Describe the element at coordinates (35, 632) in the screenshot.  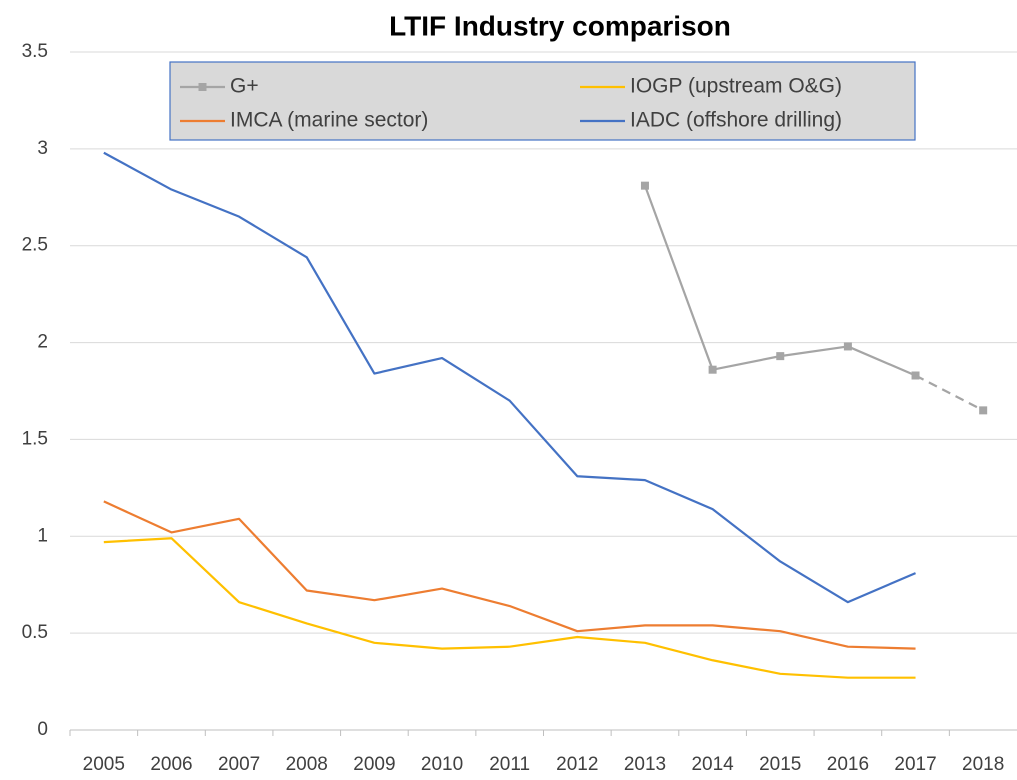
I see `y-tick-label: 0.5` at that location.